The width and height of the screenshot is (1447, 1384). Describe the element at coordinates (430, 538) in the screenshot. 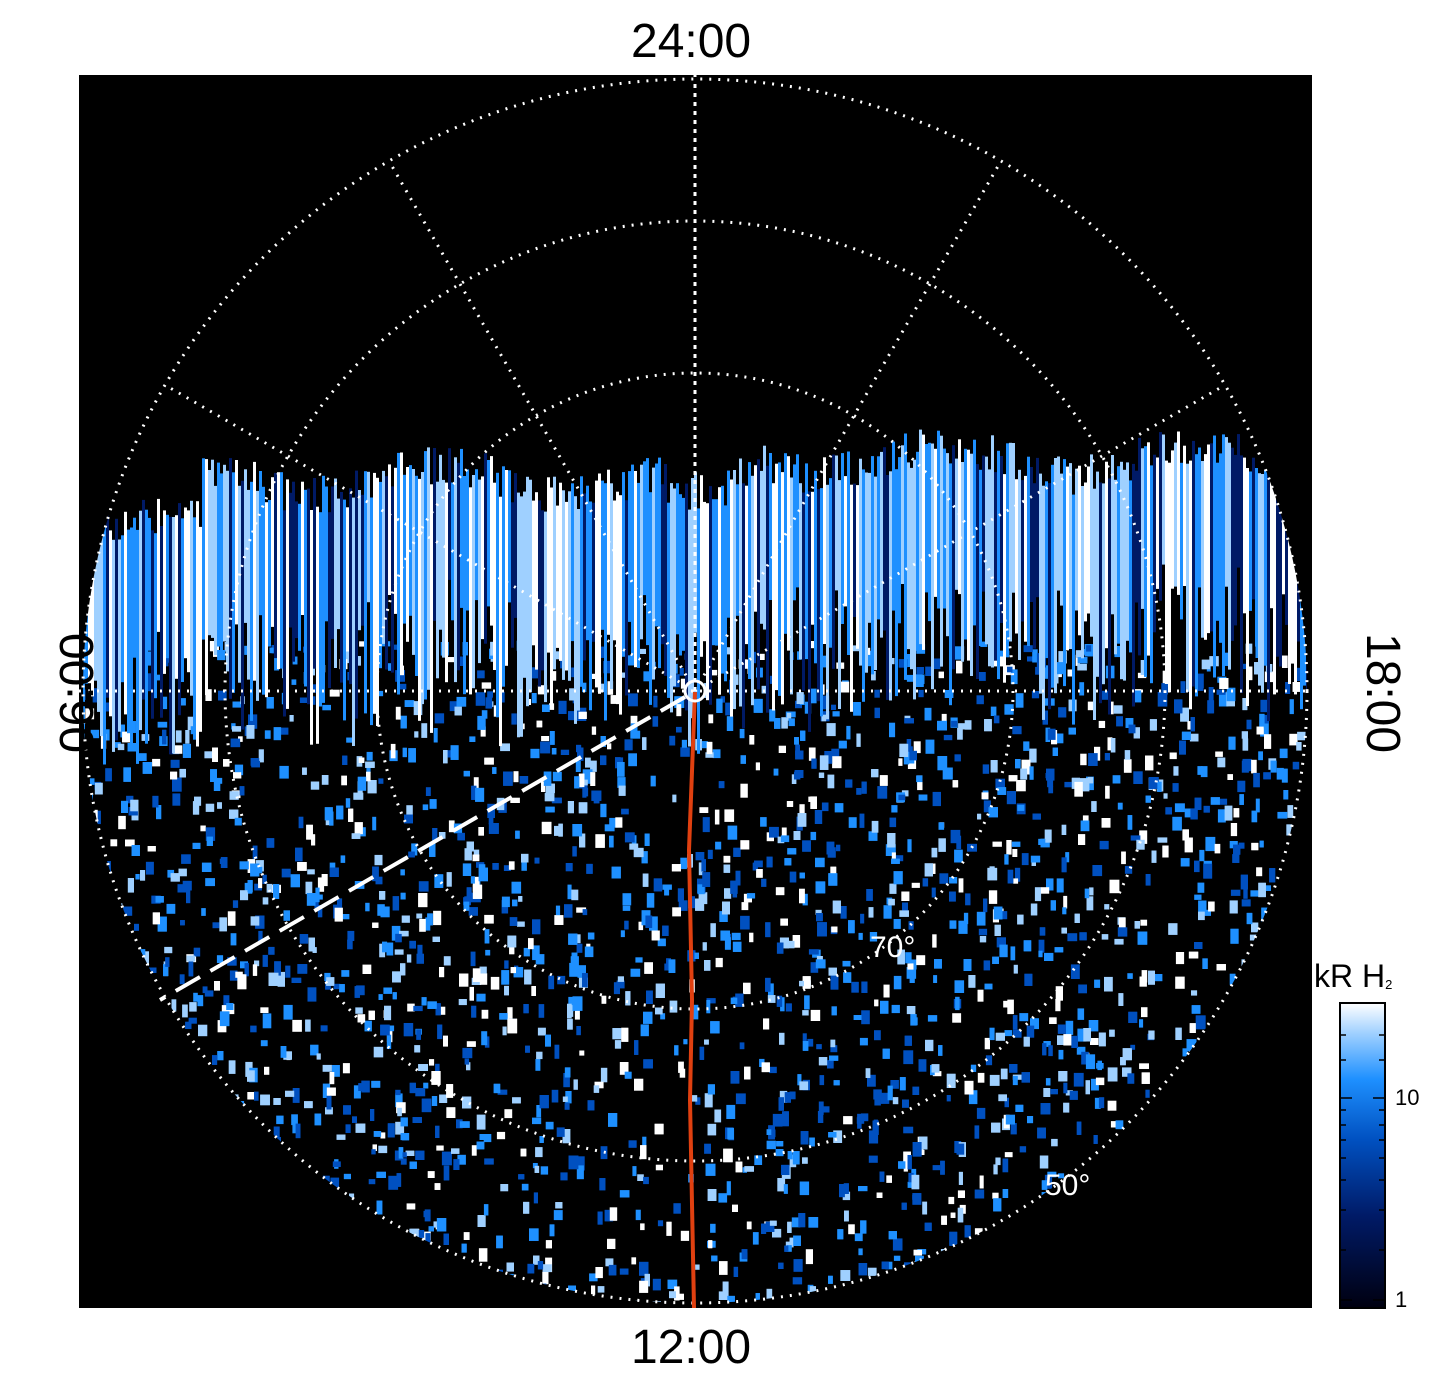

I see `meridian-line` at that location.